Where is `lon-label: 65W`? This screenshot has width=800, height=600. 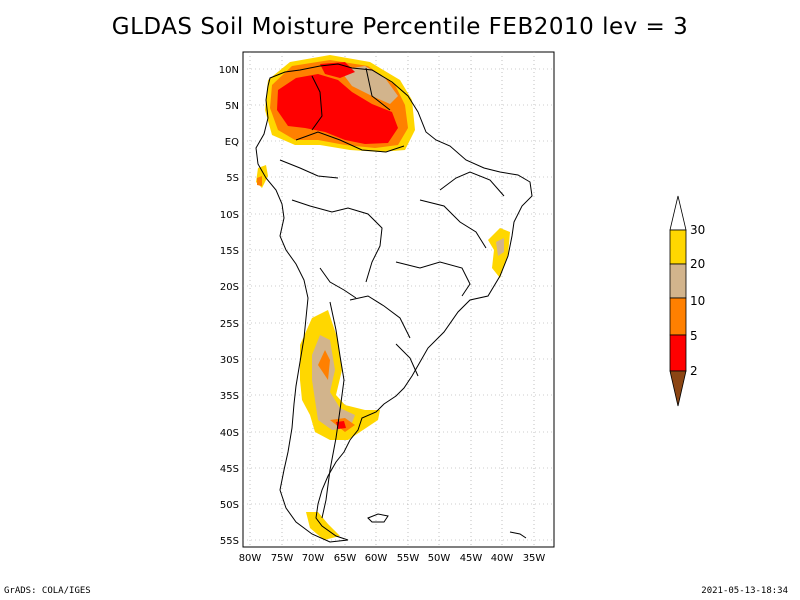 lon-label: 65W is located at coordinates (345, 558).